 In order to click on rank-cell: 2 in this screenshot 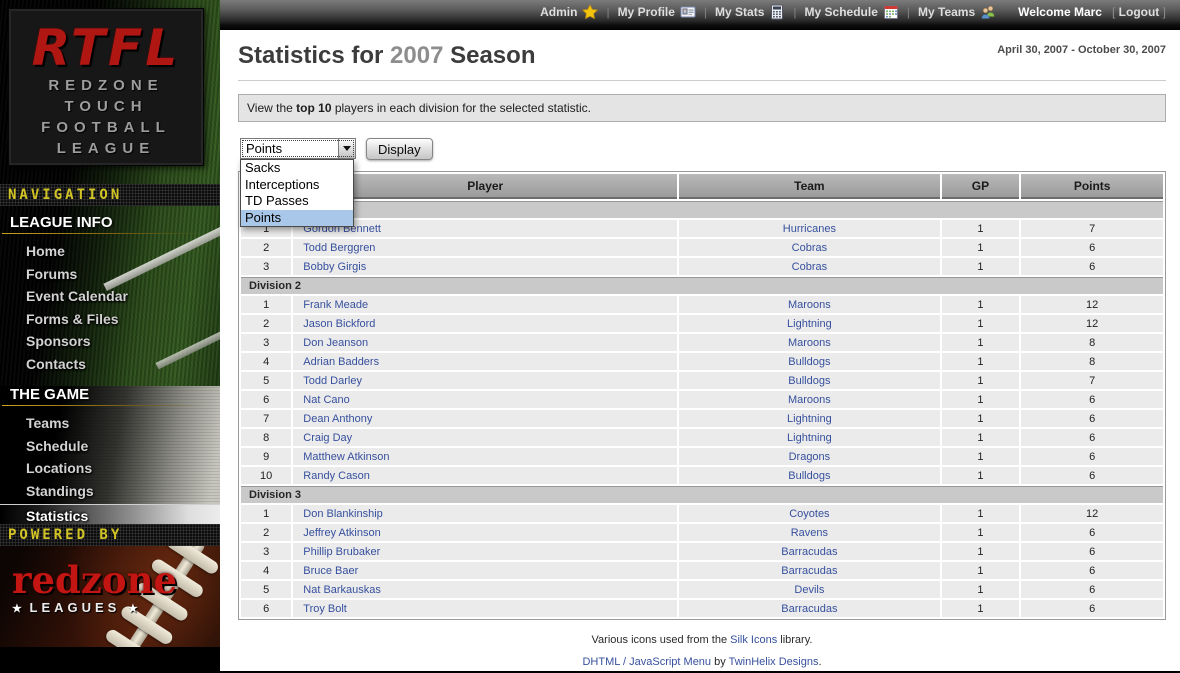, I will do `click(266, 247)`.